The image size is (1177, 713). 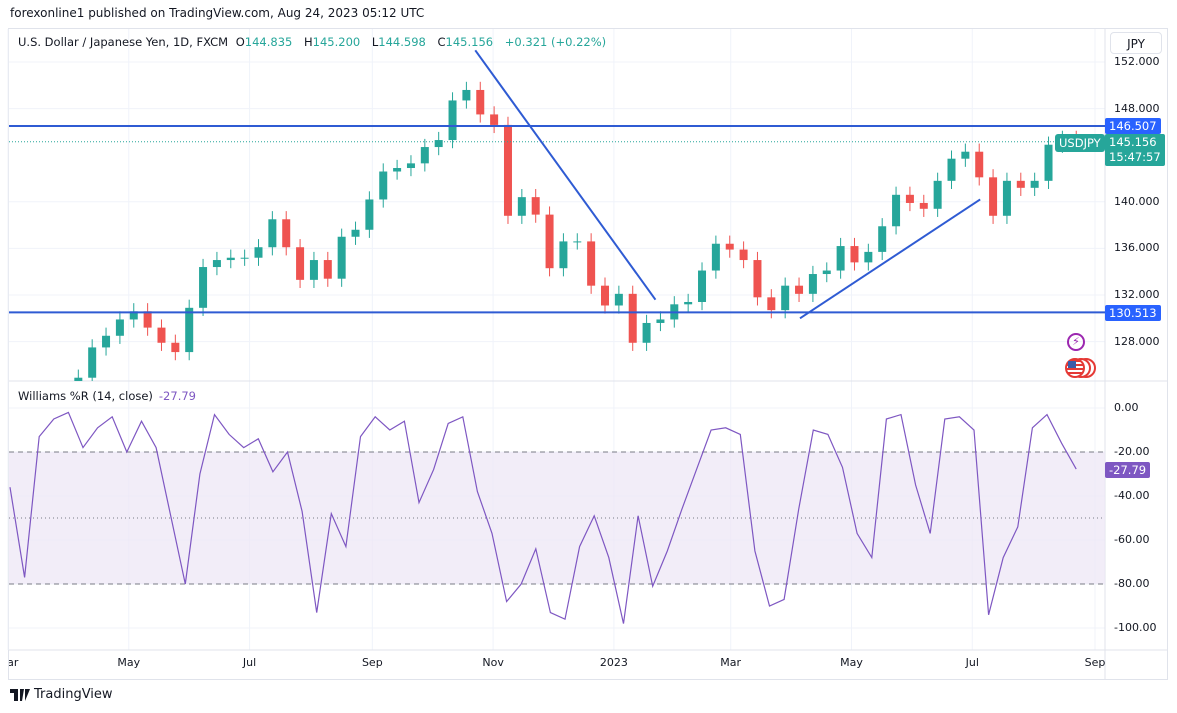 I want to click on time-tick-label: May, so click(x=851, y=662).